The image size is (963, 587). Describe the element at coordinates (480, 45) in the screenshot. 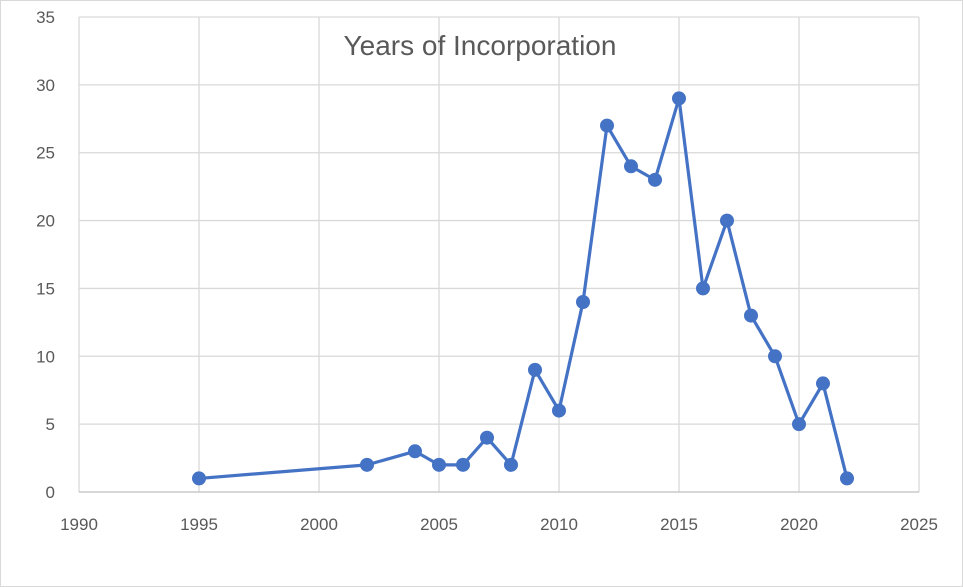

I see `chart-title: Years of Incorporation` at that location.